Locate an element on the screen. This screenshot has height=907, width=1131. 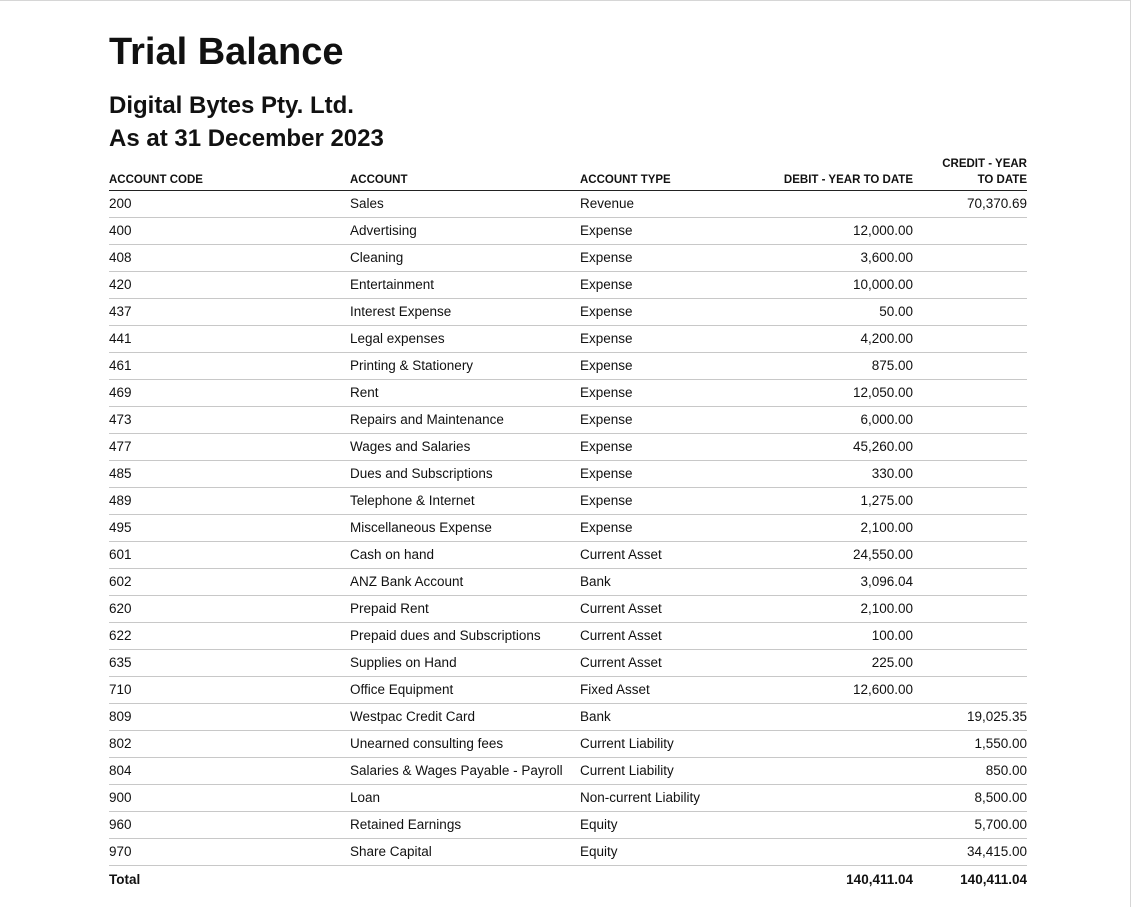
cell-account-code: 200 is located at coordinates (229, 204).